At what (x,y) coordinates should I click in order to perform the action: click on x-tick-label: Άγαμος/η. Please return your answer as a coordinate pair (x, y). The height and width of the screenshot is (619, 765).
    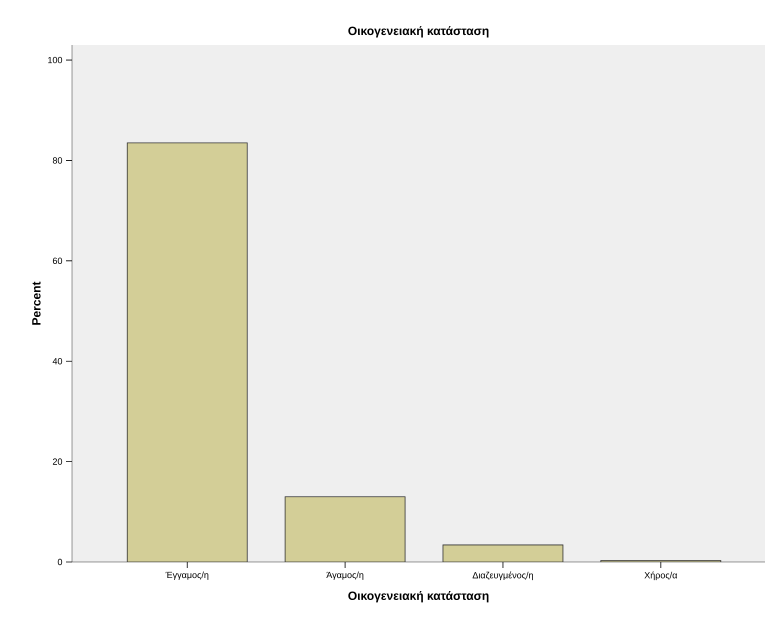
    Looking at the image, I should click on (345, 576).